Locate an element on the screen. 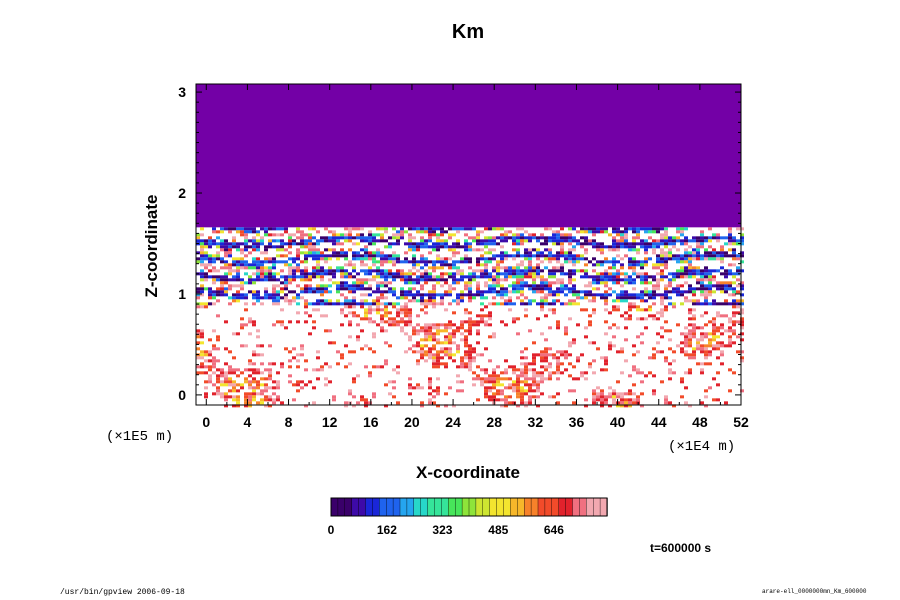 The width and height of the screenshot is (900, 600). y-scale-note: (×1E5 m) is located at coordinates (139, 437).